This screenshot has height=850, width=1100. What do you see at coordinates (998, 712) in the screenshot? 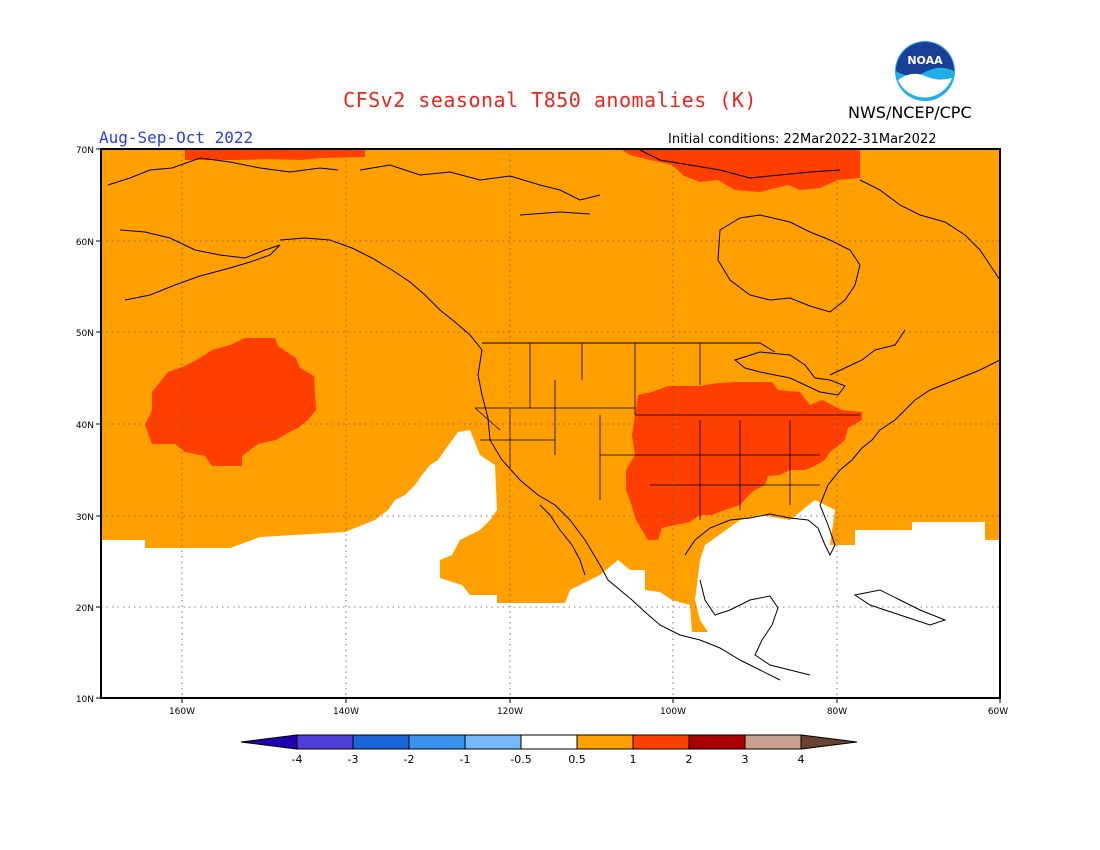
I see `lon-label: 60W` at bounding box center [998, 712].